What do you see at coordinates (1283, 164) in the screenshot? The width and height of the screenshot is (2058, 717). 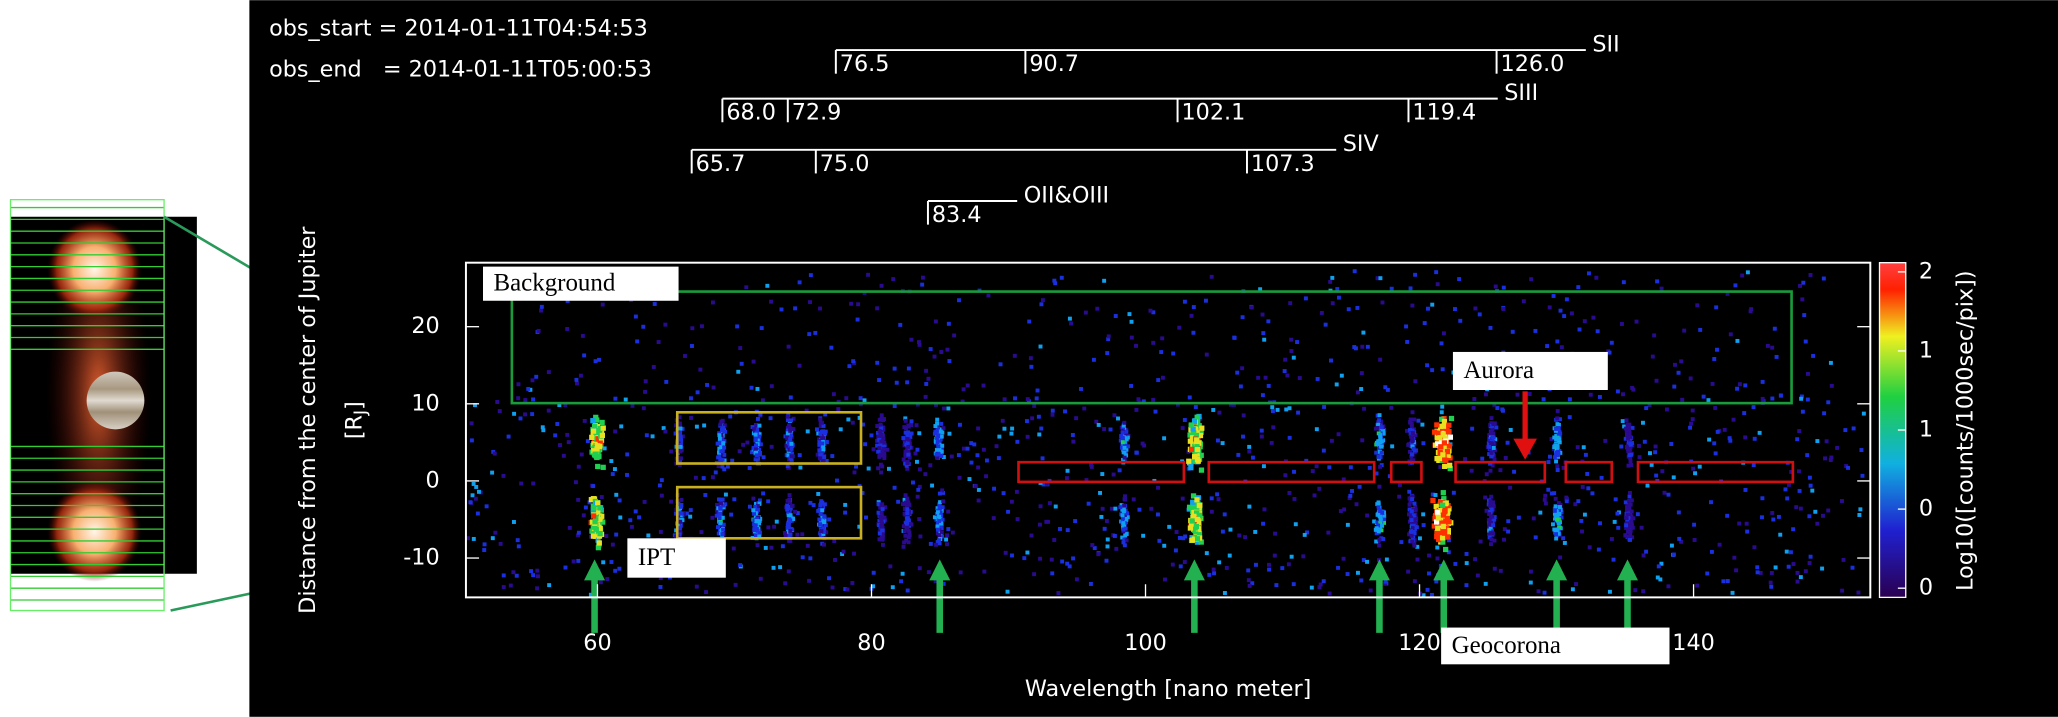 I see `marker-label: 107.3` at bounding box center [1283, 164].